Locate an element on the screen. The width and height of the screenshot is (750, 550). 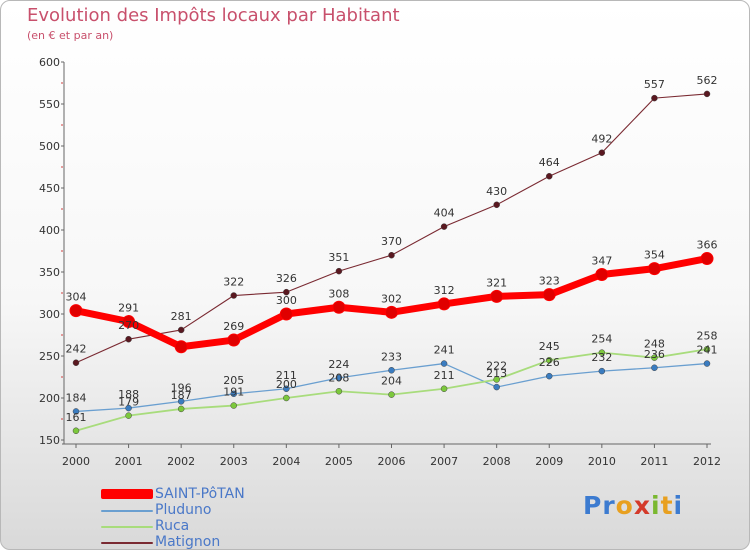
data-label: 302 is located at coordinates (391, 298).